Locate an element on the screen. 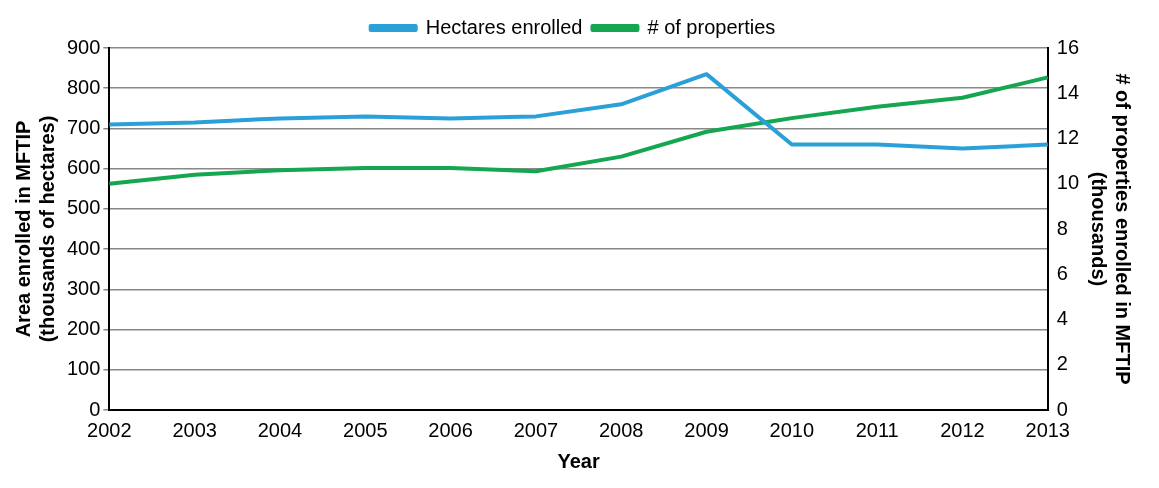 This screenshot has height=488, width=1159. x-tick-label: 2007 is located at coordinates (536, 429).